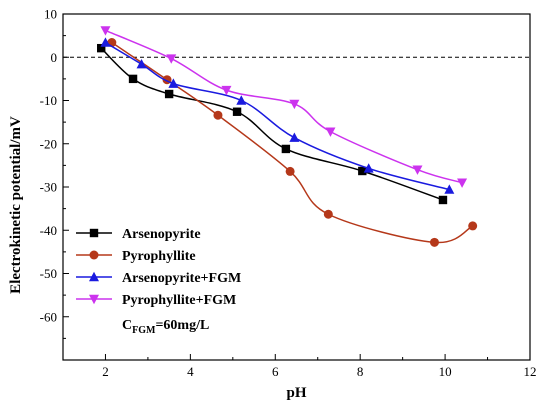 The image size is (550, 413). Describe the element at coordinates (275, 371) in the screenshot. I see `x-tick-label: 6` at that location.